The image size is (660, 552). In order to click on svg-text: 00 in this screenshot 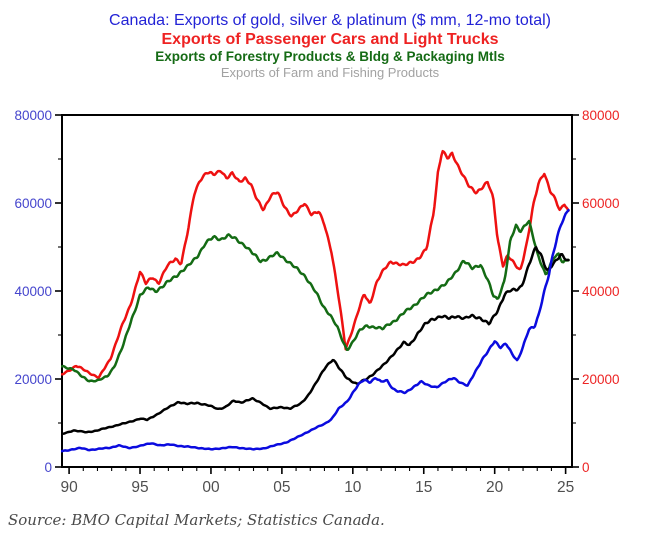, I will do `click(211, 487)`.